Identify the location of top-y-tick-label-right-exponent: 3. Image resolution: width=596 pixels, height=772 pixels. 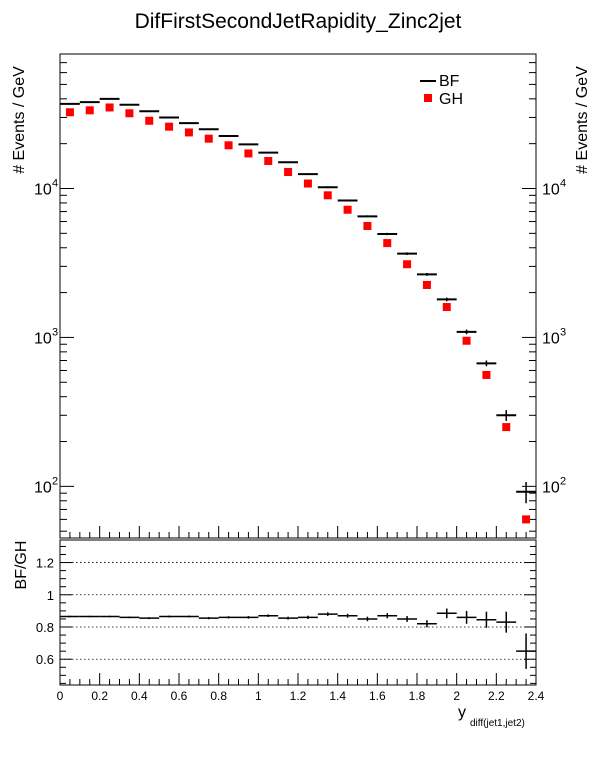
(563, 332).